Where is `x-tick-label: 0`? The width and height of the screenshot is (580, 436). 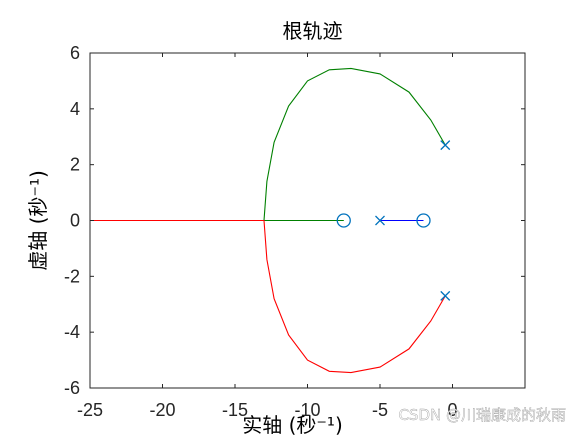
x-tick-label: 0 is located at coordinates (452, 410).